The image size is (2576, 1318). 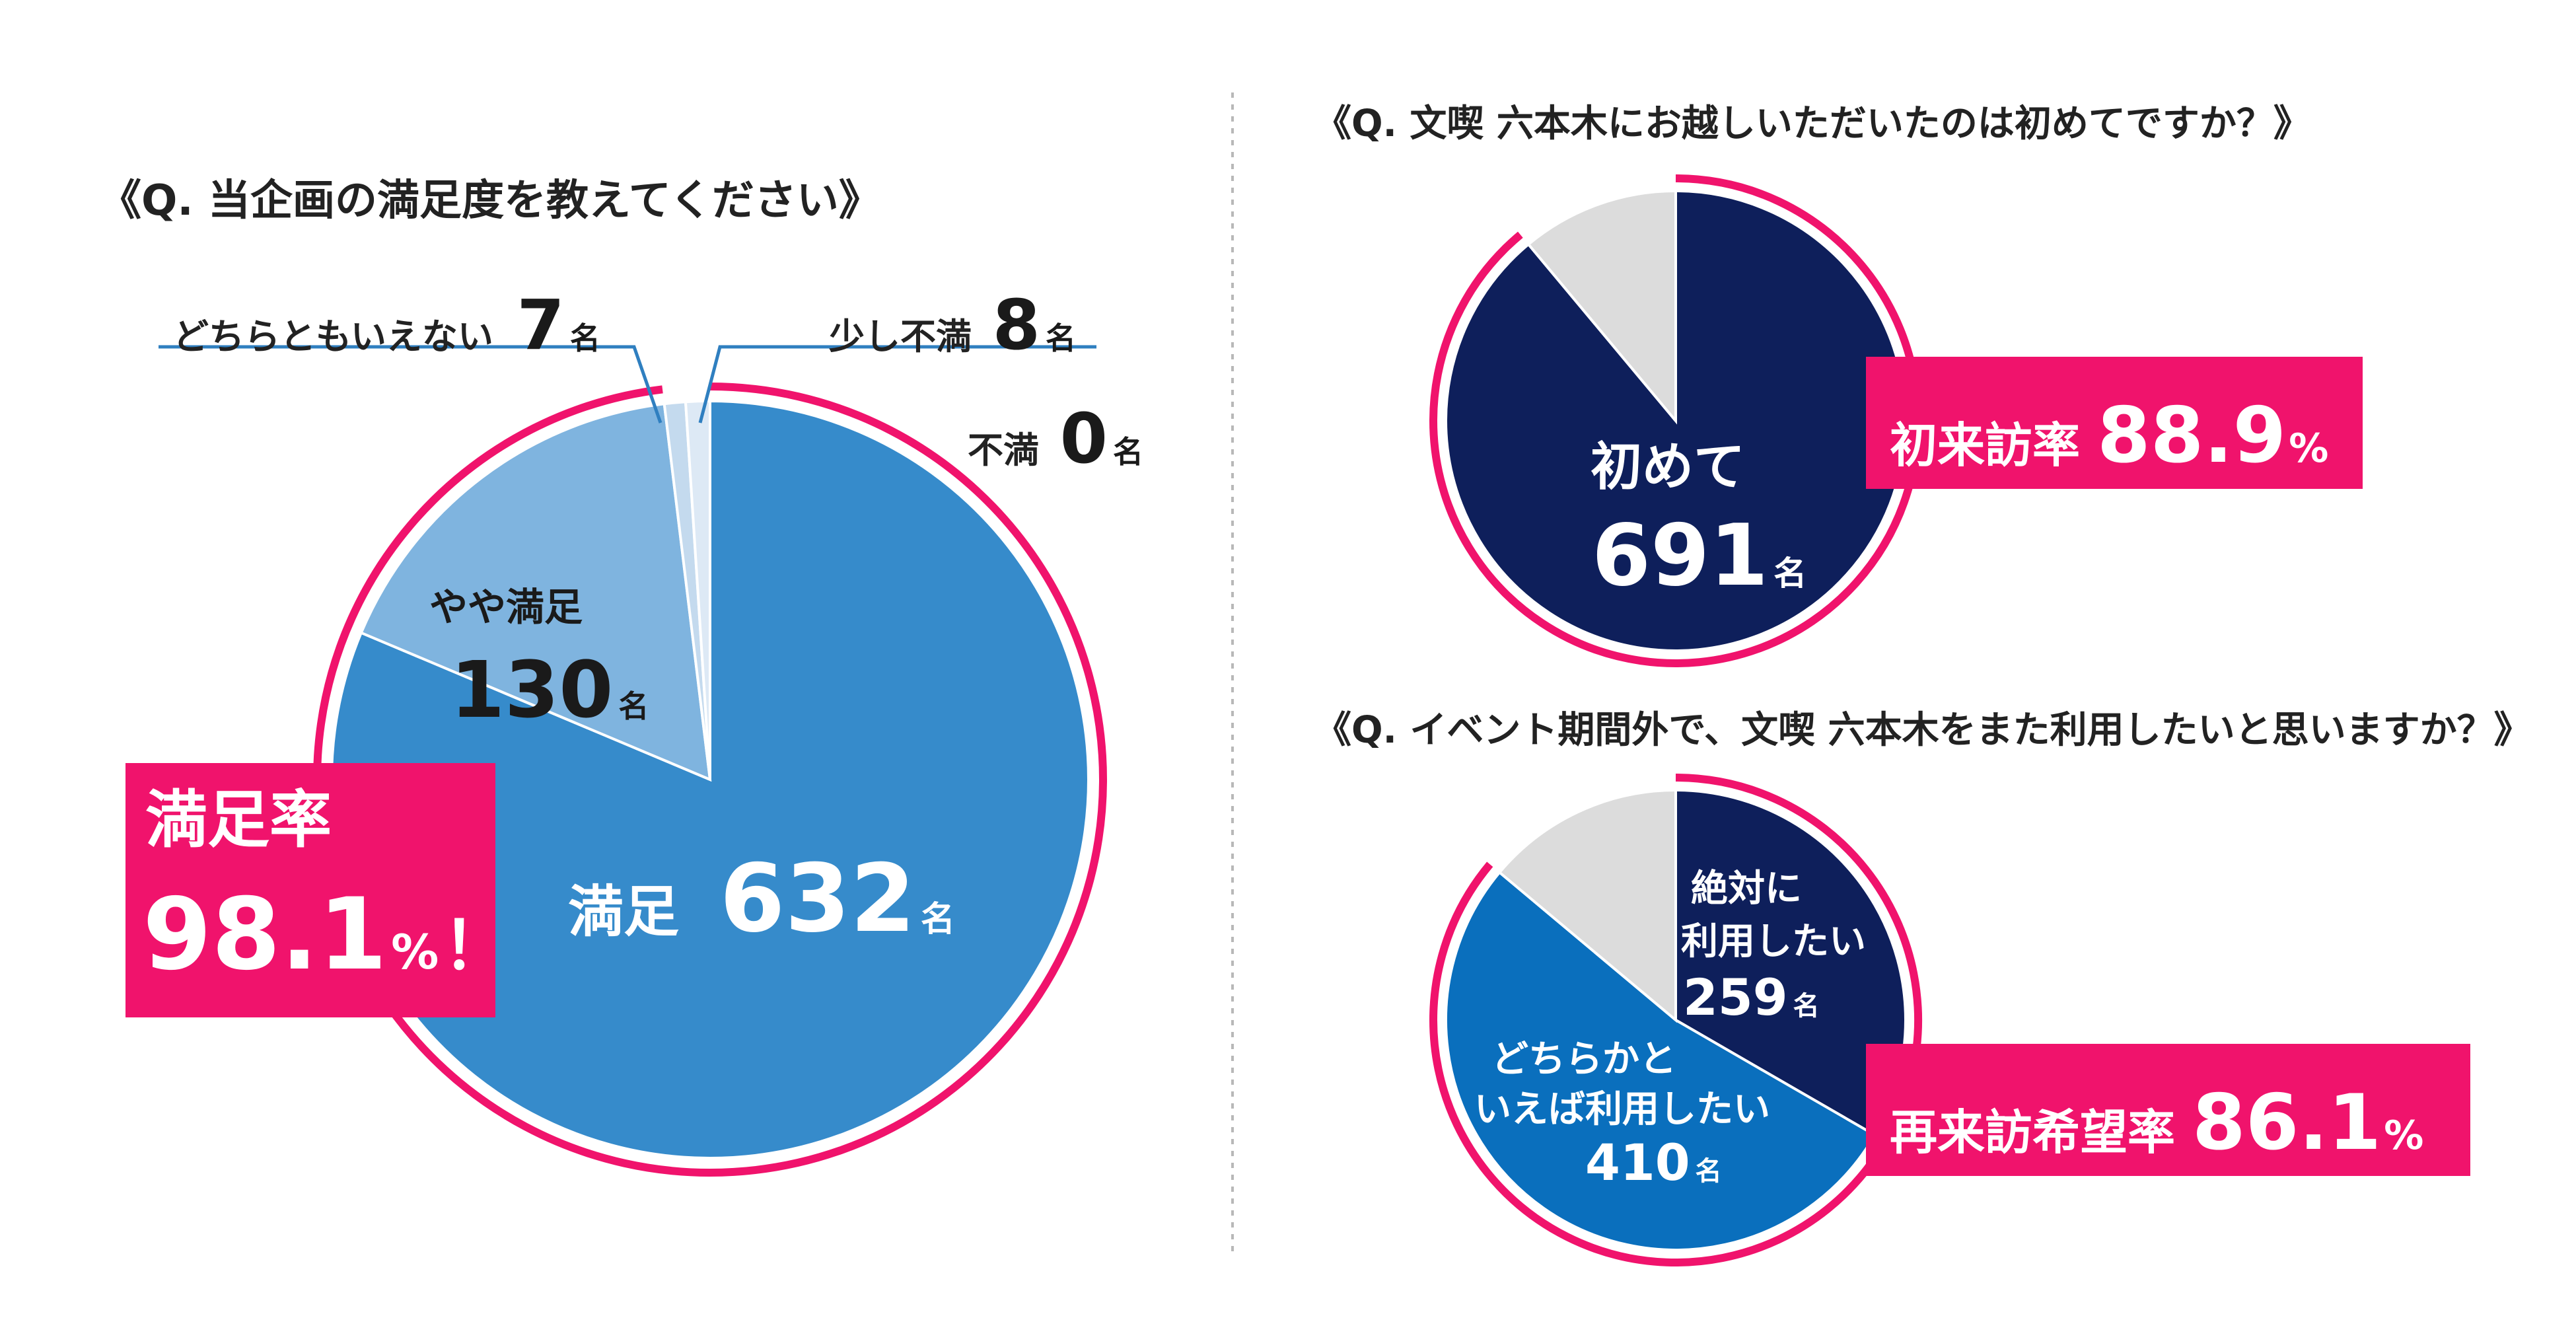 What do you see at coordinates (2287, 1122) in the screenshot?
I see `revisit-rate-value: 86.1` at bounding box center [2287, 1122].